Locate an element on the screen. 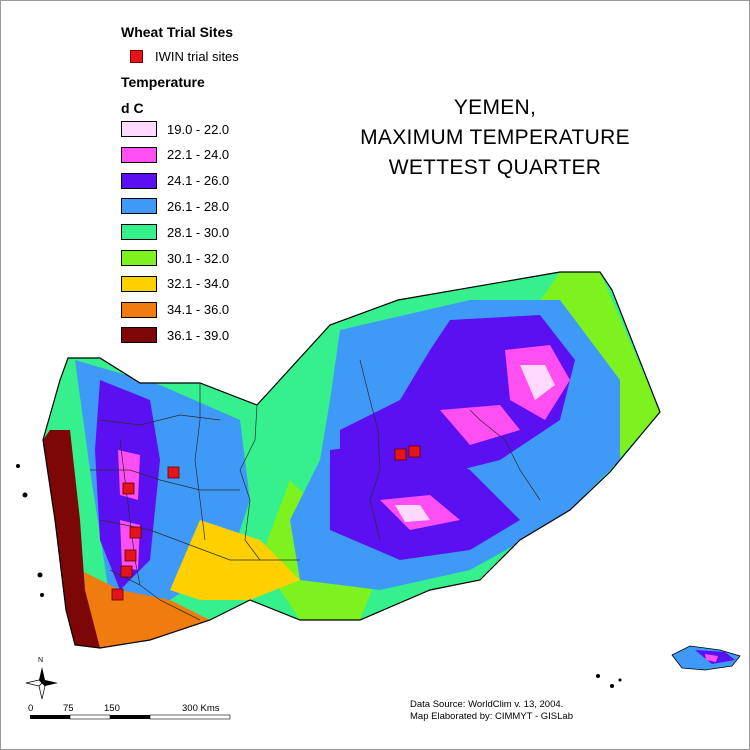  scale-tick-label: 75 is located at coordinates (68, 708).